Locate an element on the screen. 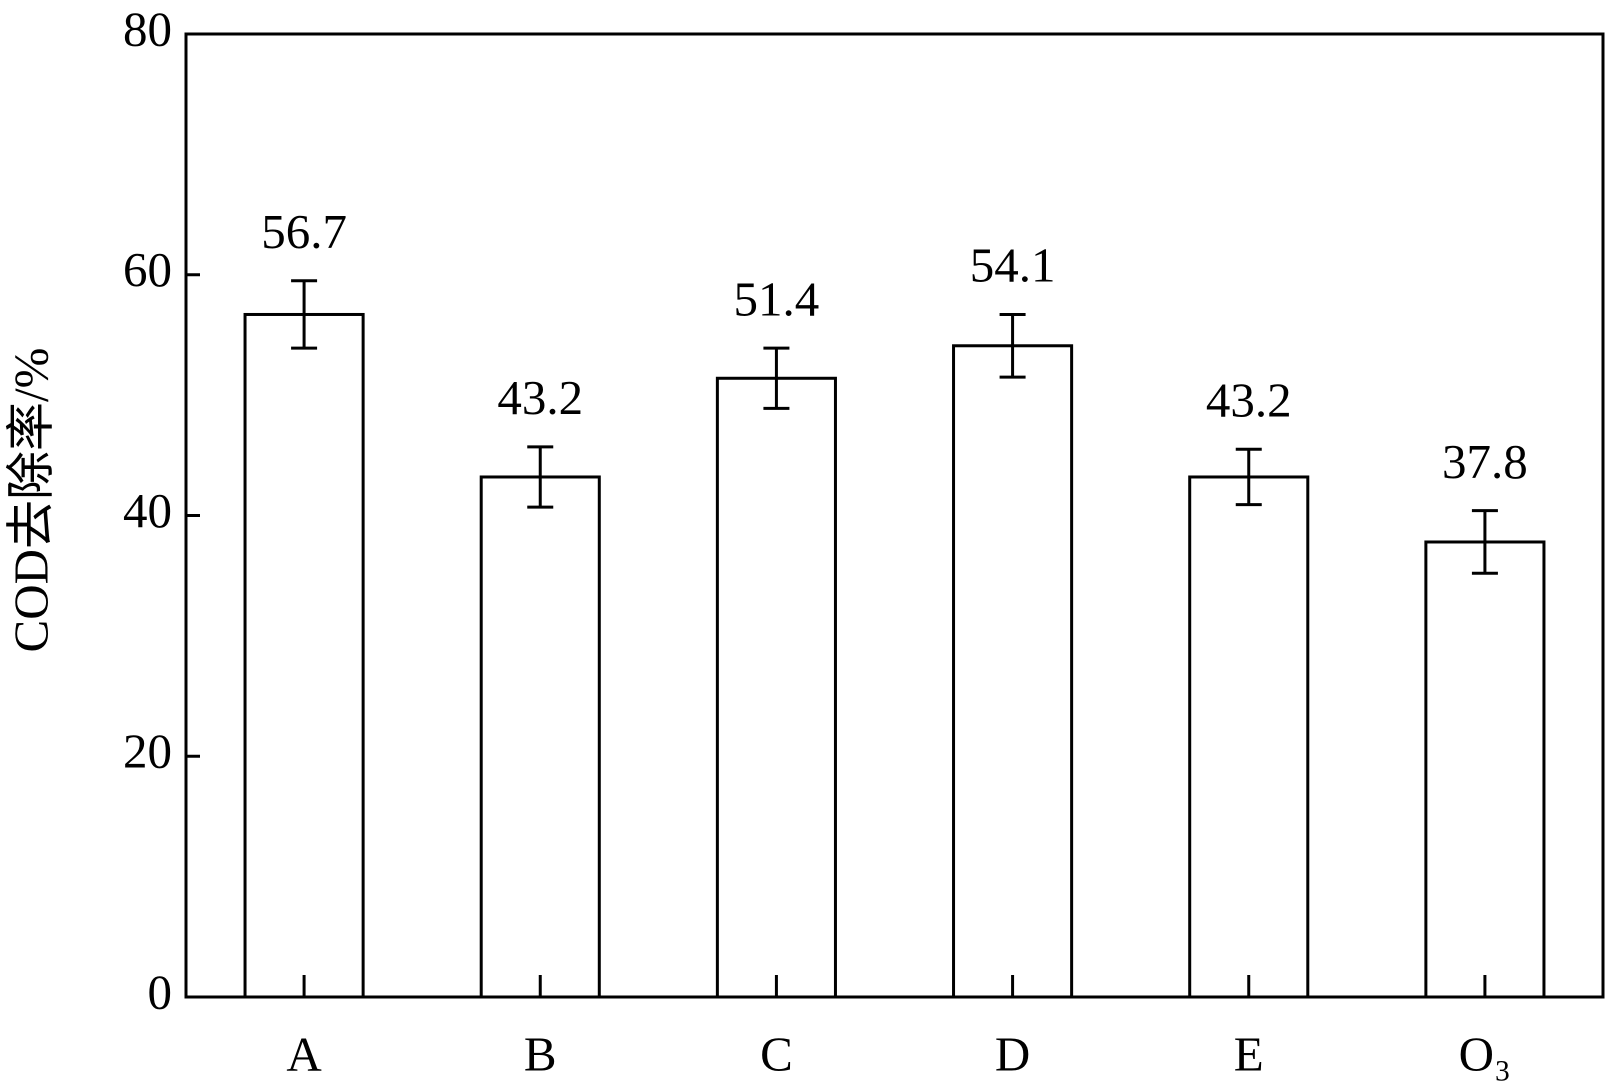 Image resolution: width=1609 pixels, height=1091 pixels. y-tick-label: 20 is located at coordinates (147, 751).